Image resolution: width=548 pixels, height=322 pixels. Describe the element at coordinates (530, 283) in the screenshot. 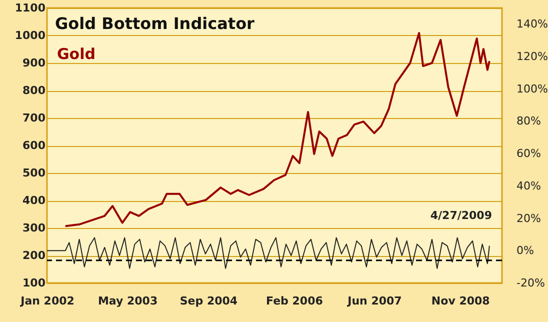

I see `y2-tick-label: -20%` at that location.